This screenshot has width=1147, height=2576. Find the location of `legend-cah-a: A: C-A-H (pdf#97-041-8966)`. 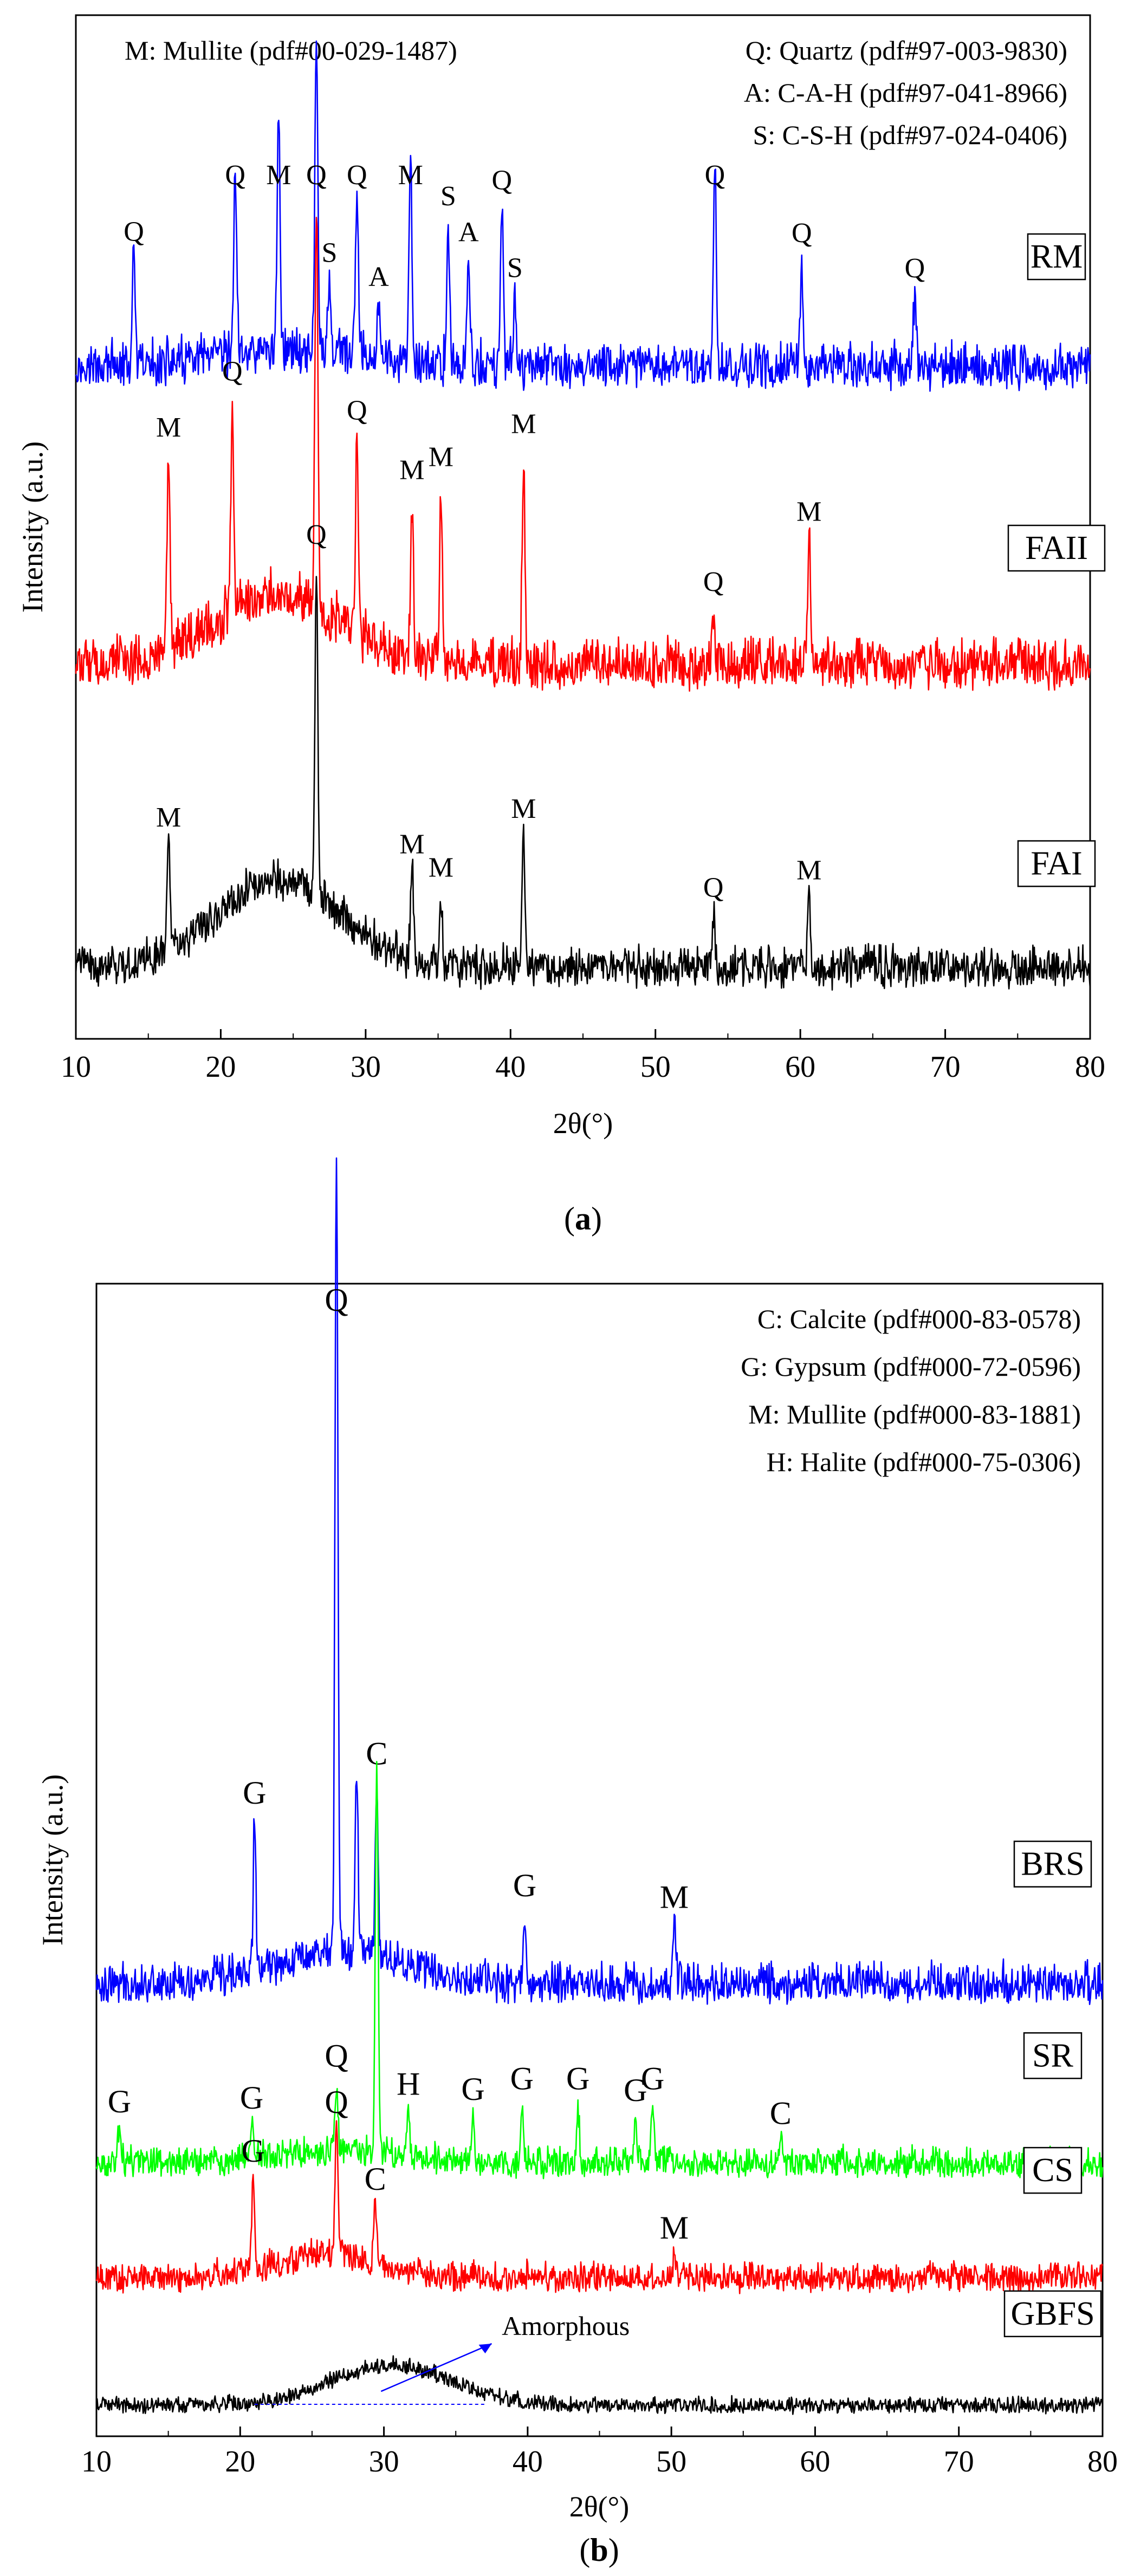

legend-cah-a: A: C-A-H (pdf#97-041-8966) is located at coordinates (905, 92).